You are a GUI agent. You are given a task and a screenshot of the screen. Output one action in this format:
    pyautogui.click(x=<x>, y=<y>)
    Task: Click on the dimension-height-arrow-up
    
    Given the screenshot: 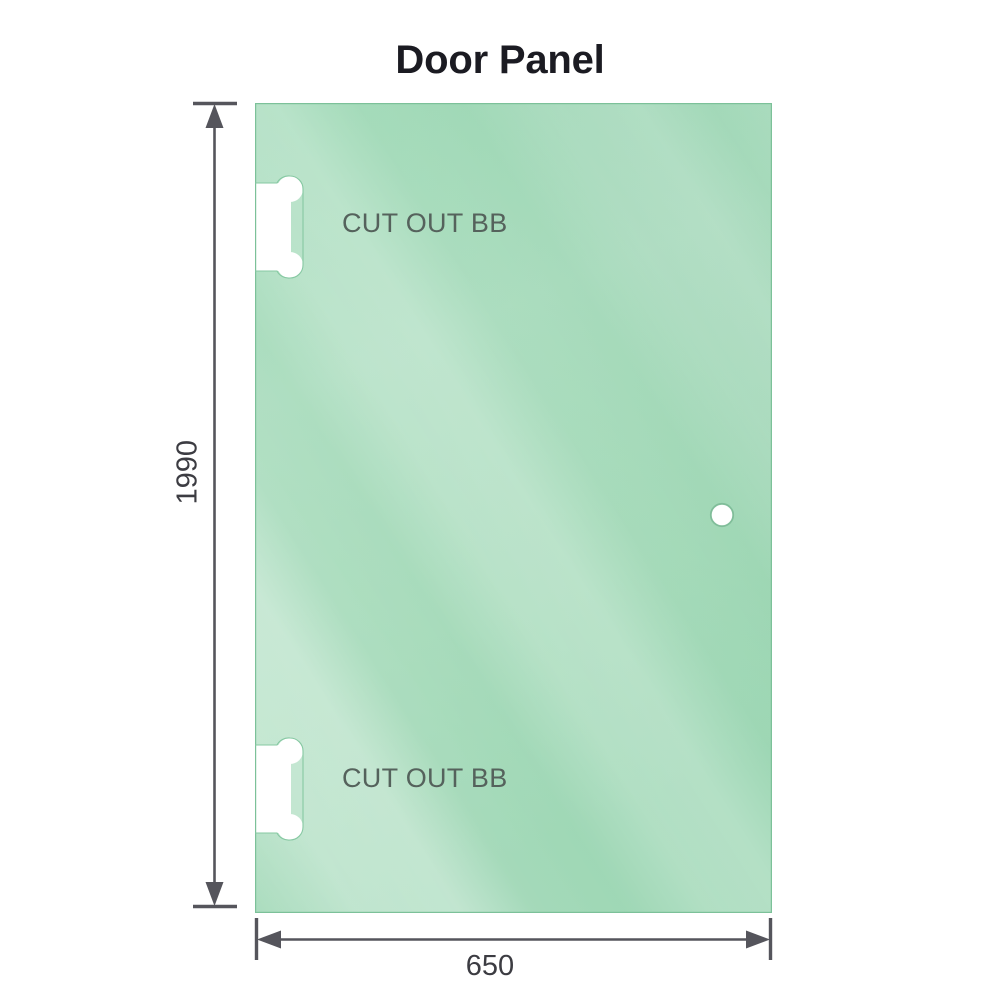 What is the action you would take?
    pyautogui.click(x=214, y=116)
    